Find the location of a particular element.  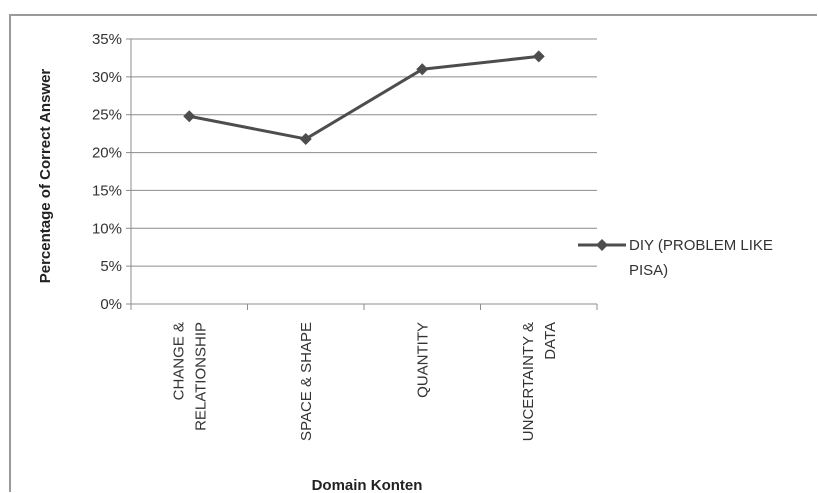

y-tick-labels: 0% 5% 10% 15% 20% 25% 30% 35% is located at coordinates (107, 172).